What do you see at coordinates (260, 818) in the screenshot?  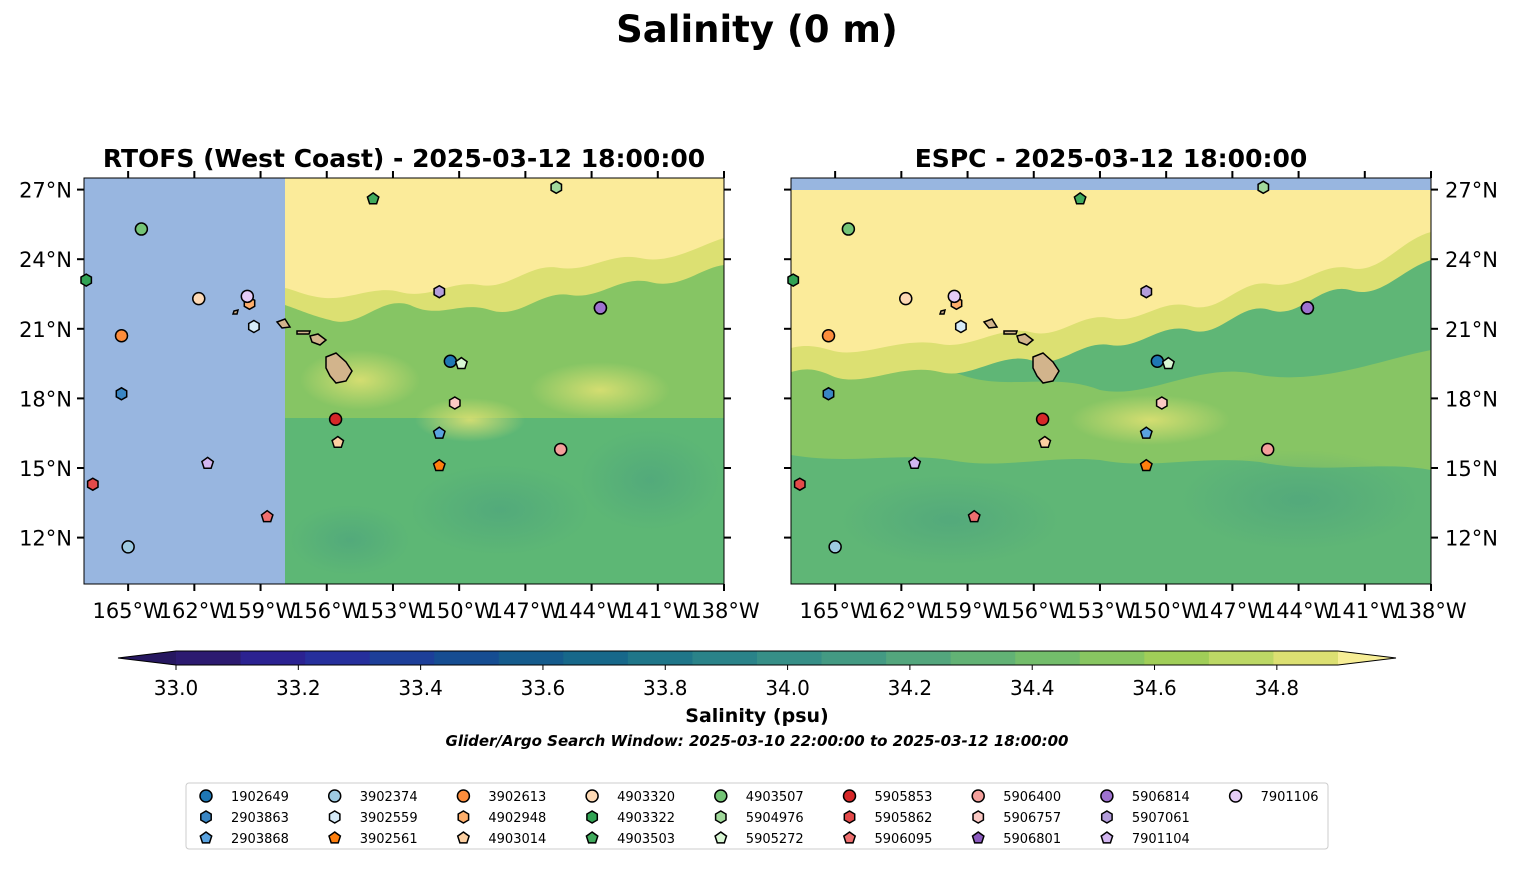 I see `legend-label: 2903863` at bounding box center [260, 818].